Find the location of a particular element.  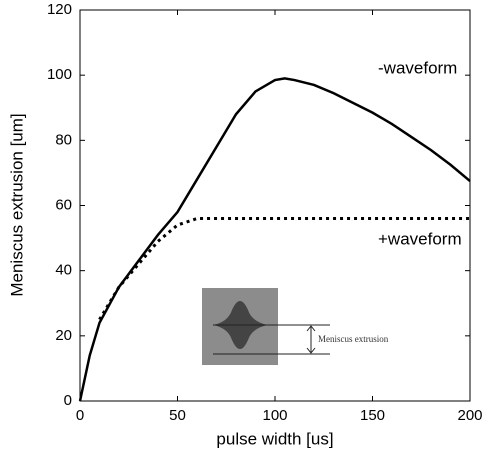

x-tick-label: 0 is located at coordinates (80, 415).